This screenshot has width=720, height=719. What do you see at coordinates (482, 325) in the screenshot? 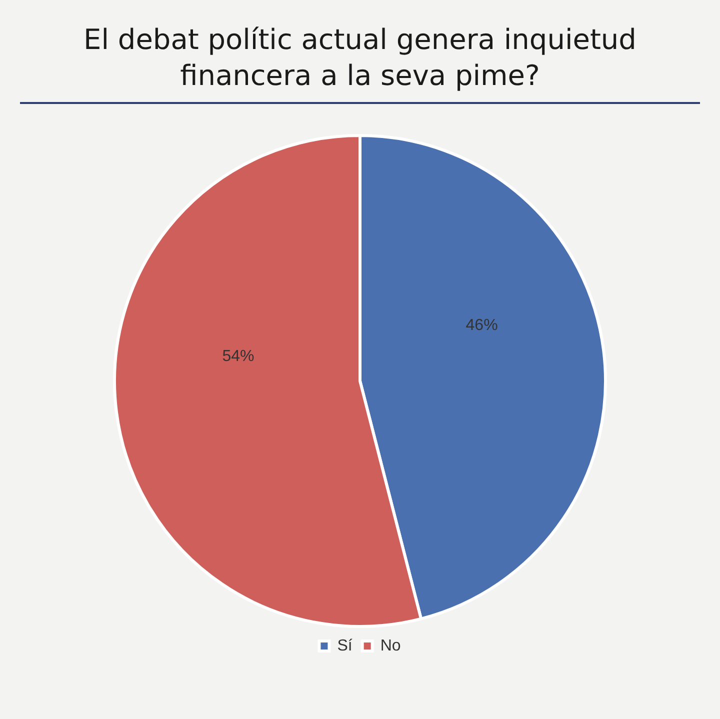
I see `data-label: 46%` at bounding box center [482, 325].